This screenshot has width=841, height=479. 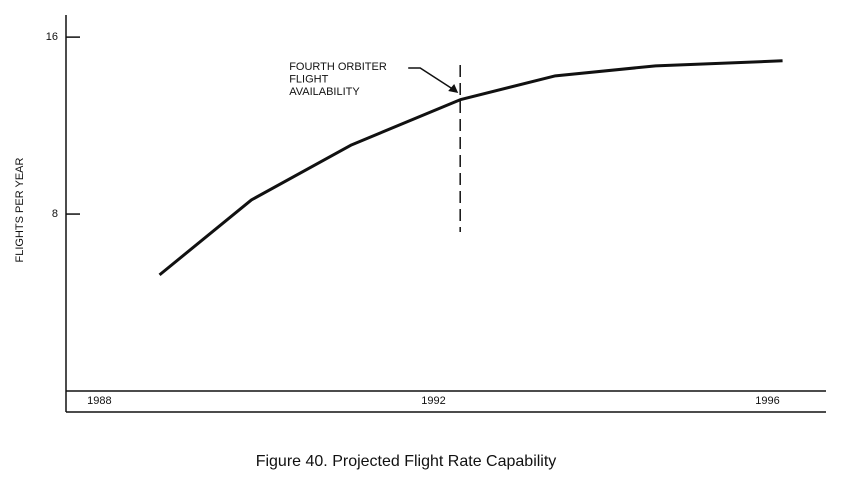 I want to click on y-tick-label: 16, so click(x=52, y=37).